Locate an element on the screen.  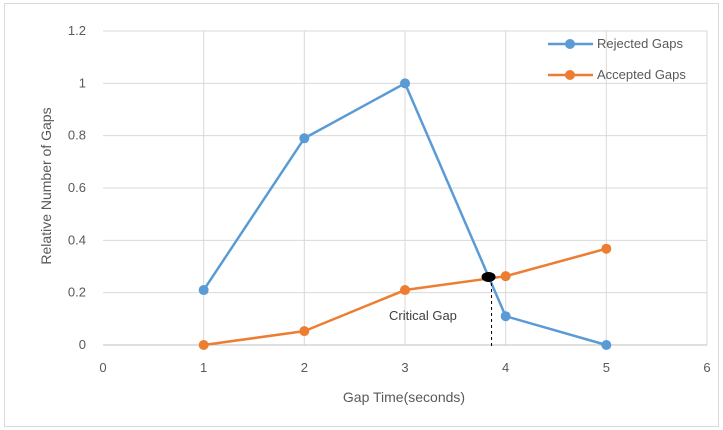
legend-item-accepted: Accepted Gaps is located at coordinates (617, 74).